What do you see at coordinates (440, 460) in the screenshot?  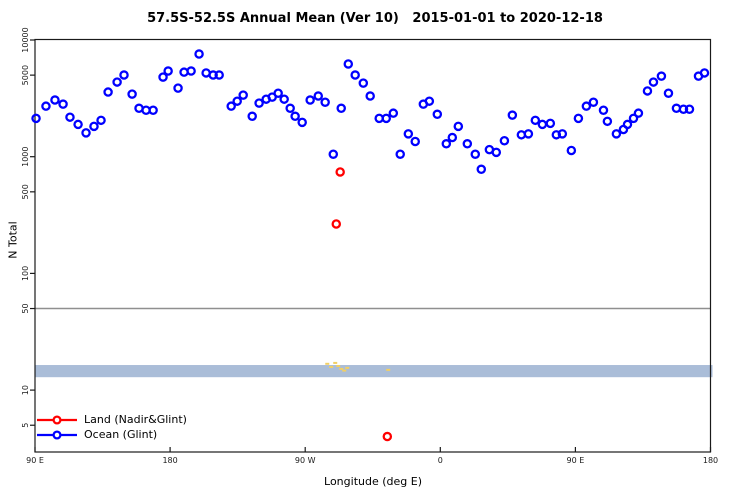 I see `x-tick-label: 0` at bounding box center [440, 460].